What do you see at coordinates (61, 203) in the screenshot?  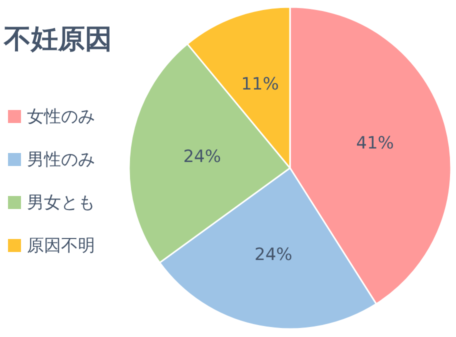 I see `legend-label: 男女とも` at bounding box center [61, 203].